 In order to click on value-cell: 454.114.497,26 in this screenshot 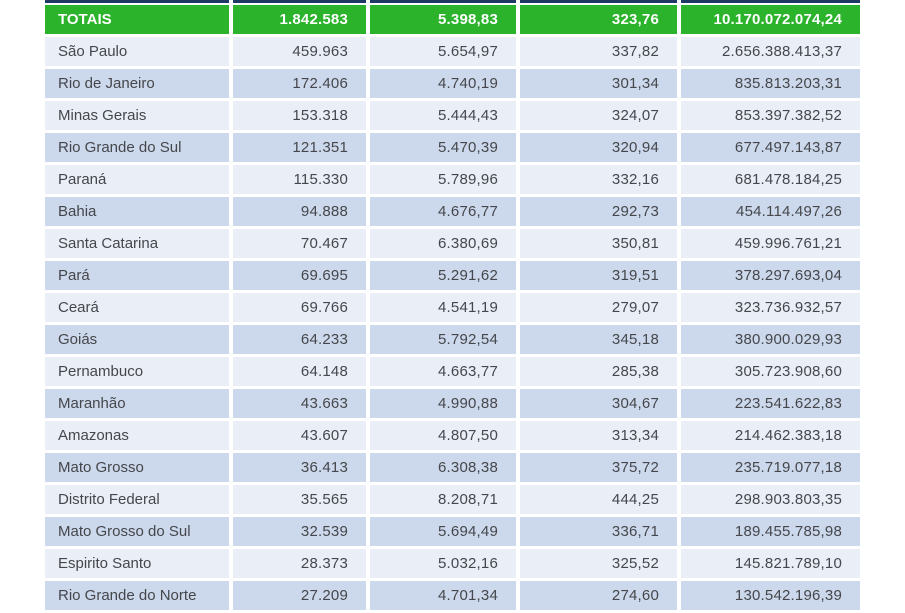, I will do `click(770, 211)`.